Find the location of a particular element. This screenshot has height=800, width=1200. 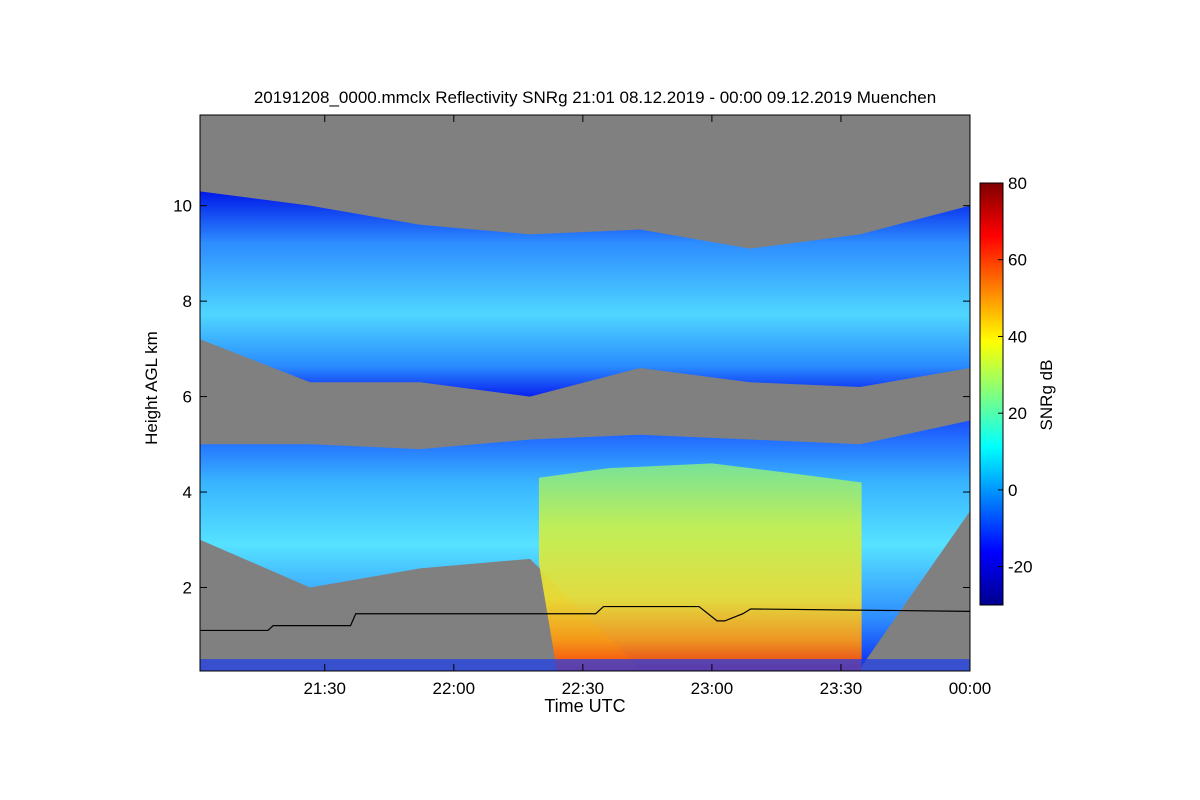

colorbar-tick-label: -20 is located at coordinates (1020, 567).